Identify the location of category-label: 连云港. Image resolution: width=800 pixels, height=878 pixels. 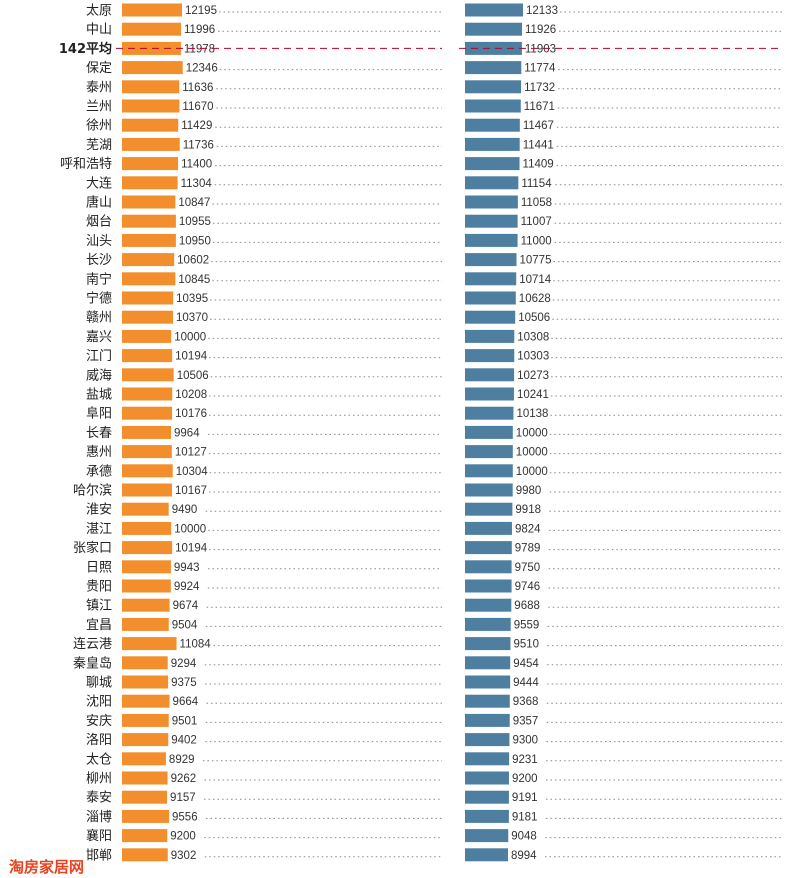
(92, 644).